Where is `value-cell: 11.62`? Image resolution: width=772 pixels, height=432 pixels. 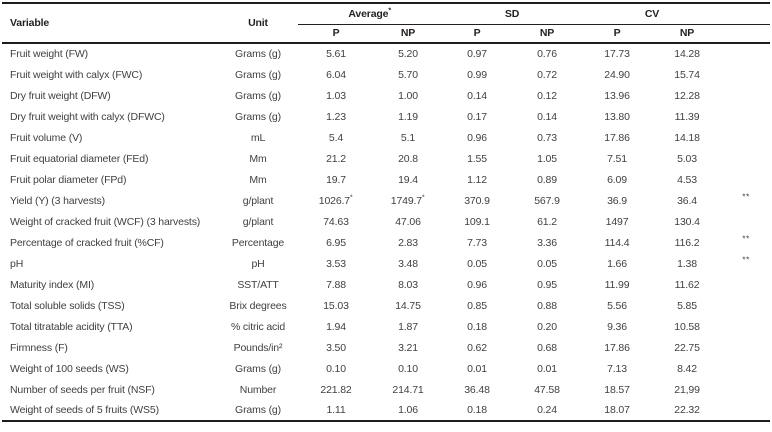 value-cell: 11.62 is located at coordinates (687, 284).